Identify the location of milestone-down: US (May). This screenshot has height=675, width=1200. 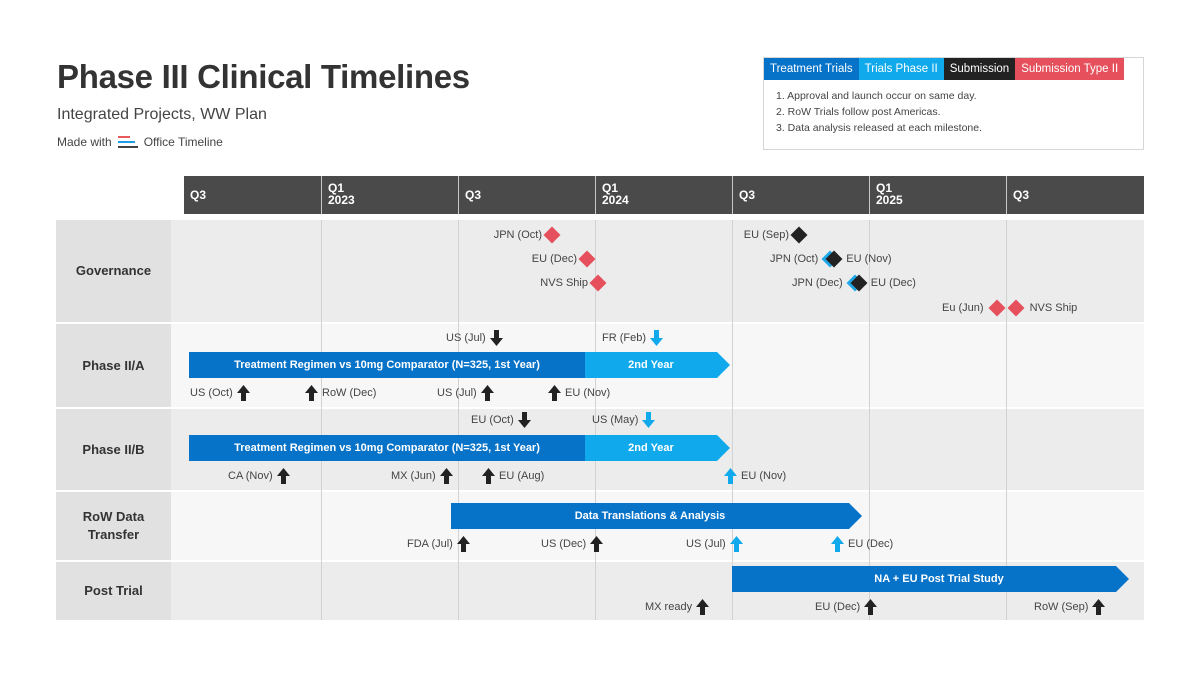
(622, 420).